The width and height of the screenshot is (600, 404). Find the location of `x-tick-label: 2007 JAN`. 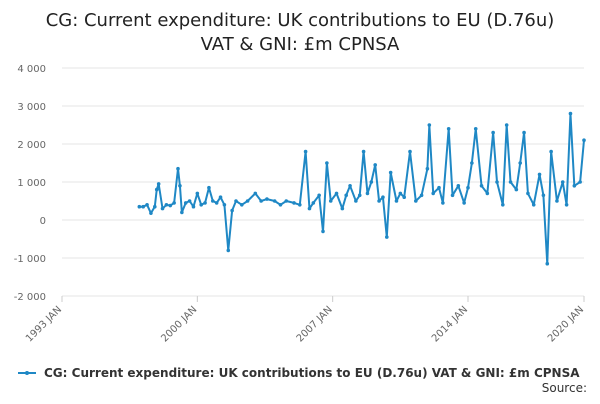

x-tick-label: 2007 JAN is located at coordinates (315, 324).